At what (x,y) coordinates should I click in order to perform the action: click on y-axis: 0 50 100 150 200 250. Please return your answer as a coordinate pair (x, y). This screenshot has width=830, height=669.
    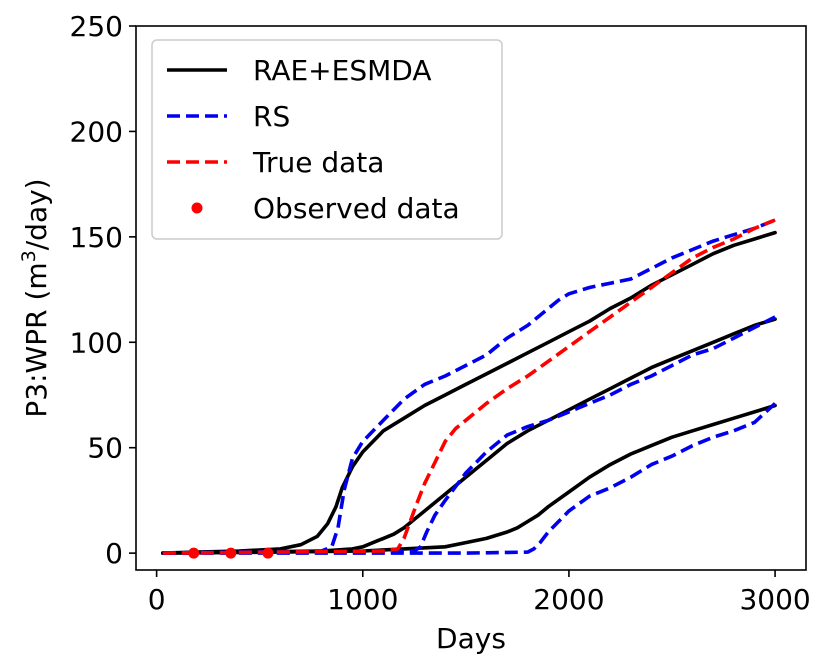
    Looking at the image, I should click on (103, 290).